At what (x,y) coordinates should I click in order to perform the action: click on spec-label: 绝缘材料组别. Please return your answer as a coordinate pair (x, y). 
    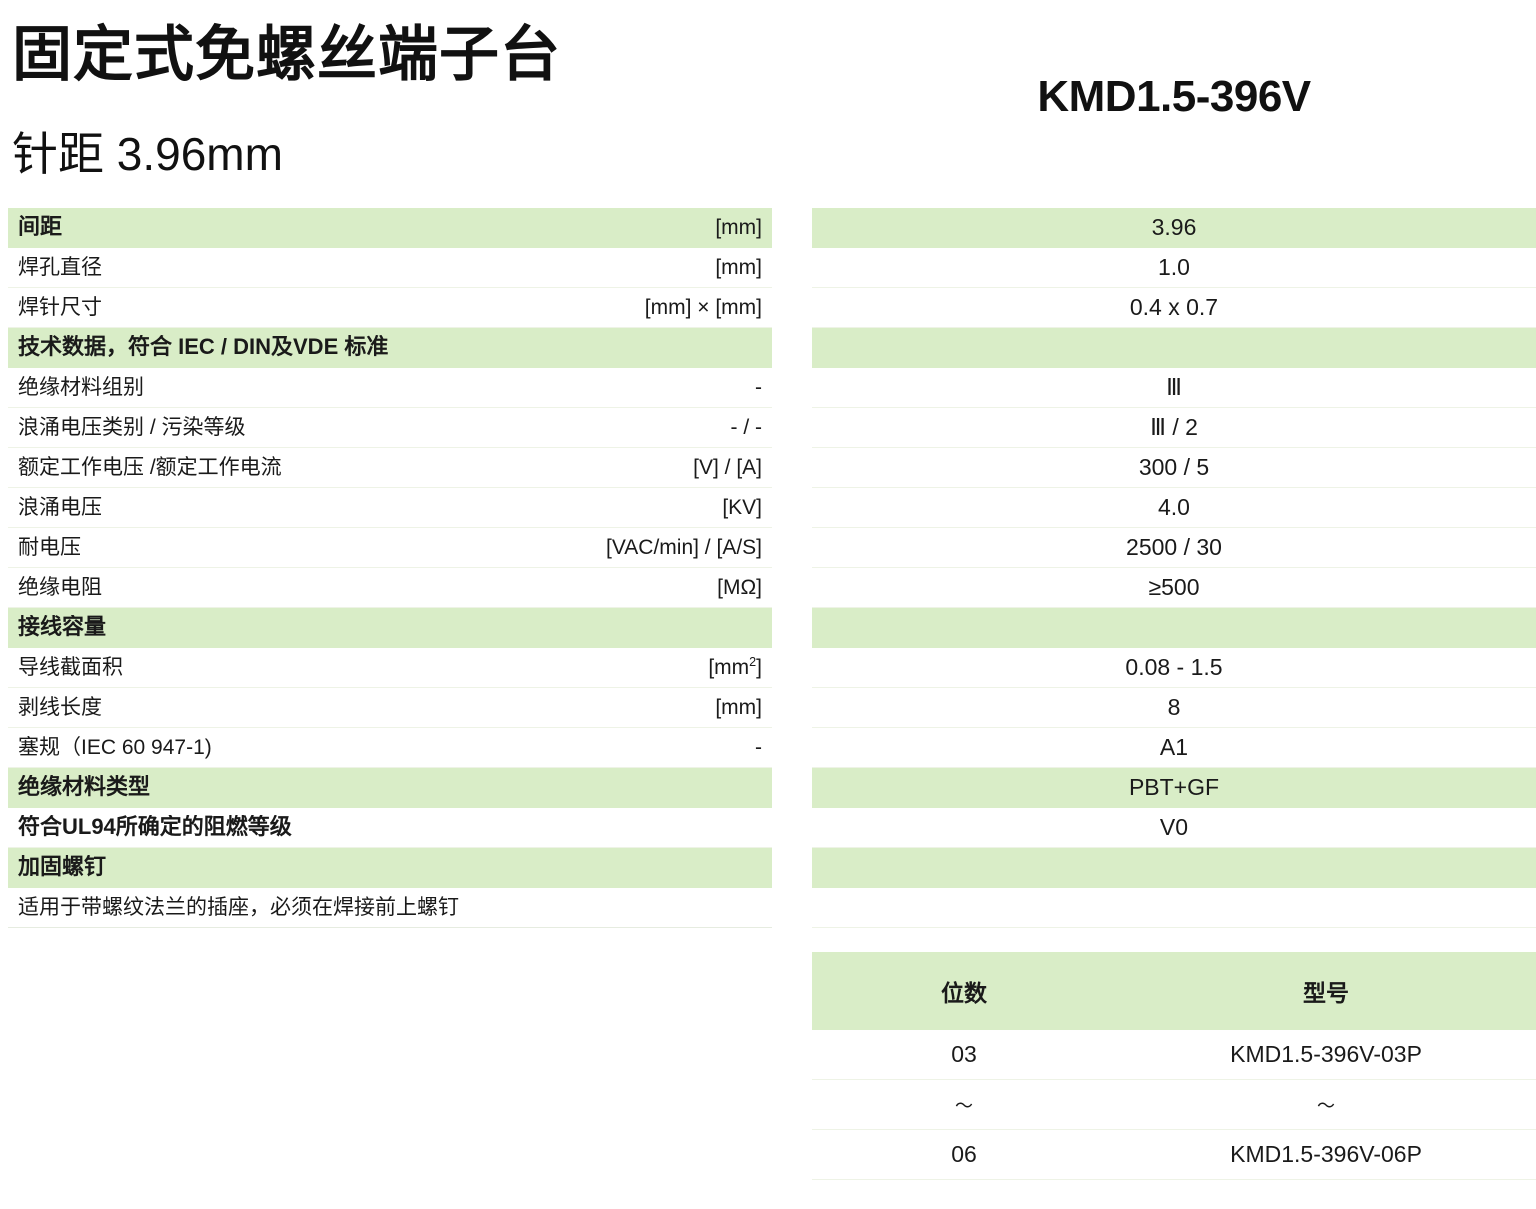
    Looking at the image, I should click on (81, 387).